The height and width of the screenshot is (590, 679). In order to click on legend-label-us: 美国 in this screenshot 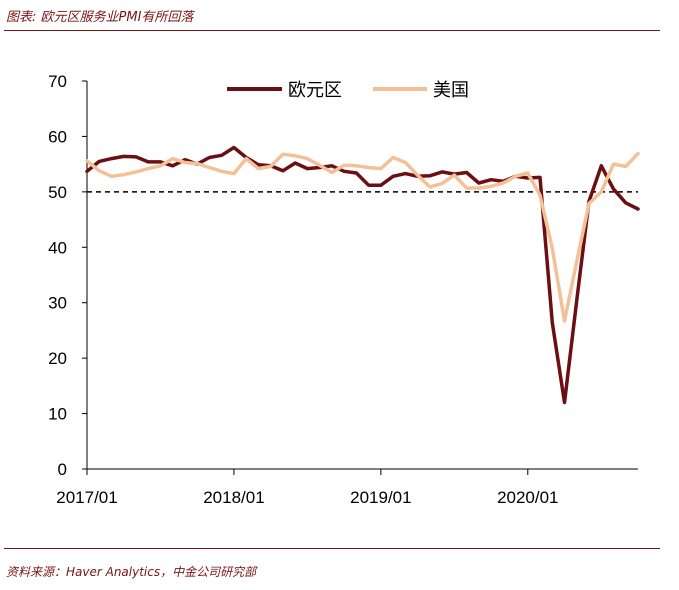, I will do `click(451, 90)`.